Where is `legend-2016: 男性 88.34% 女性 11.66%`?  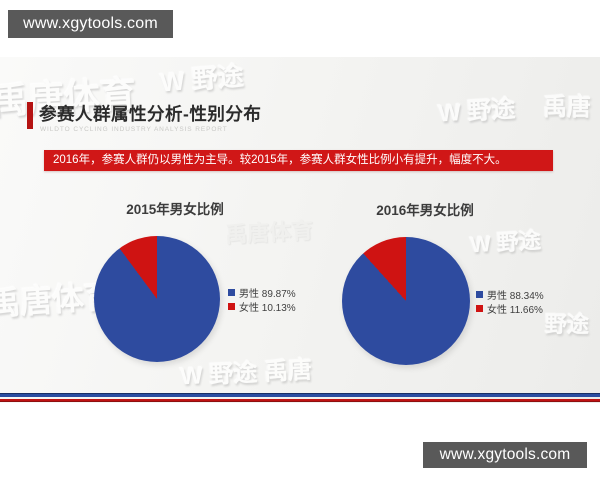
legend-2016: 男性 88.34% 女性 11.66% is located at coordinates (510, 301).